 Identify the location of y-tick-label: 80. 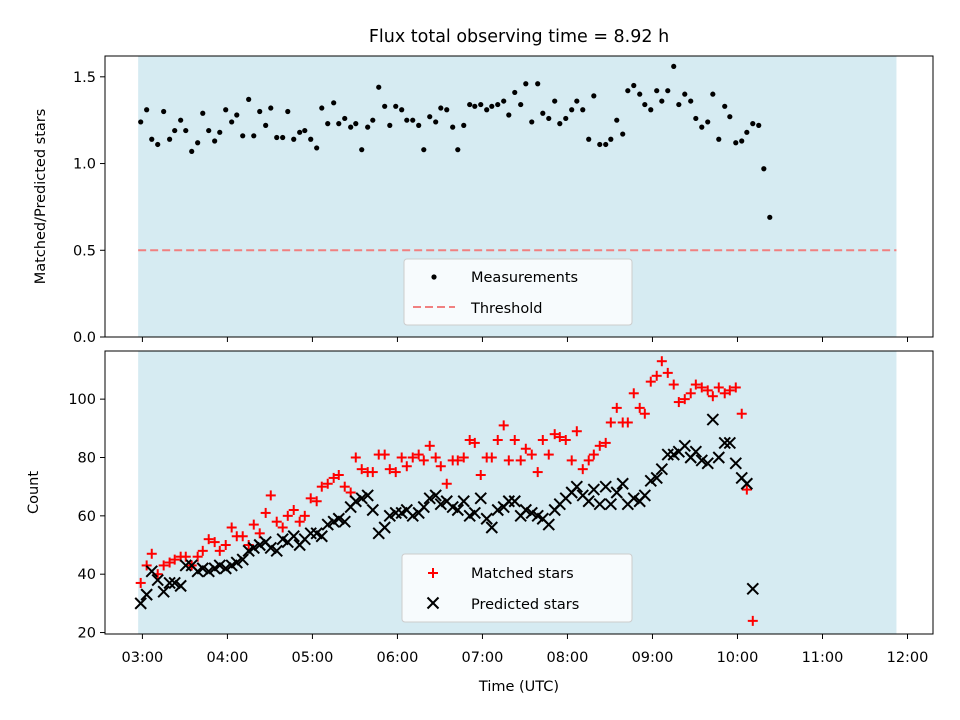
(87, 458).